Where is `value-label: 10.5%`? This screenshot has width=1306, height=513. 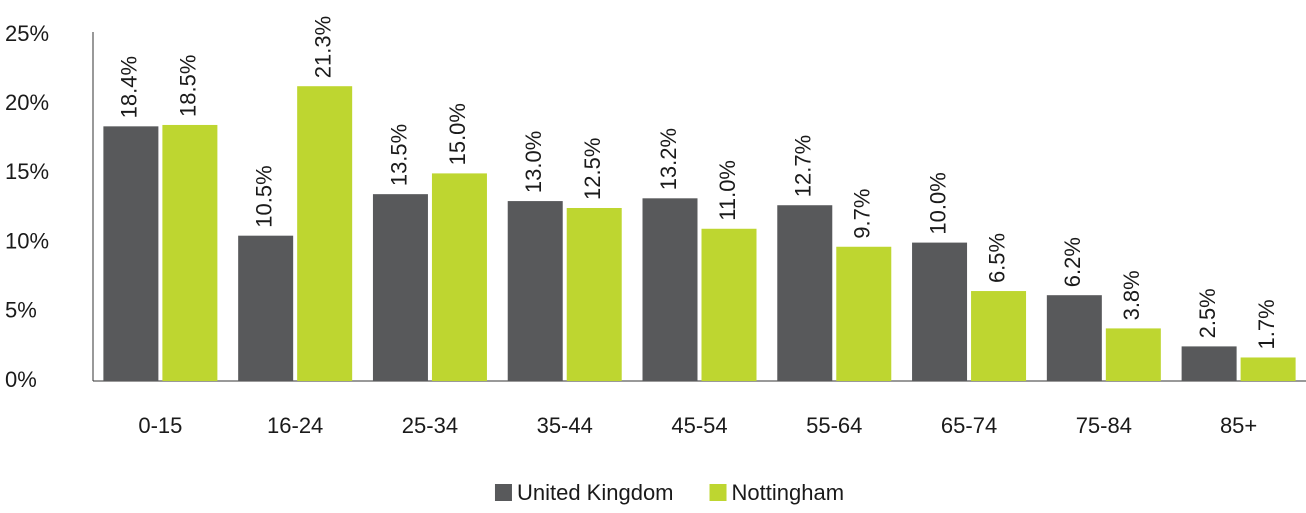
value-label: 10.5% is located at coordinates (263, 196).